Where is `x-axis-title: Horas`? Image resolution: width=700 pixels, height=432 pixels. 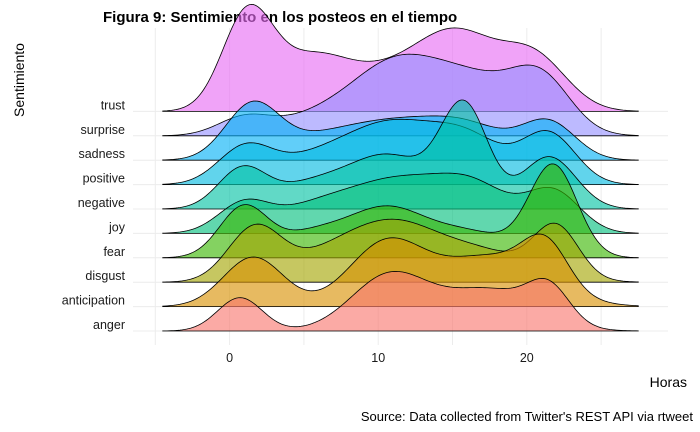 x-axis-title: Horas is located at coordinates (668, 382).